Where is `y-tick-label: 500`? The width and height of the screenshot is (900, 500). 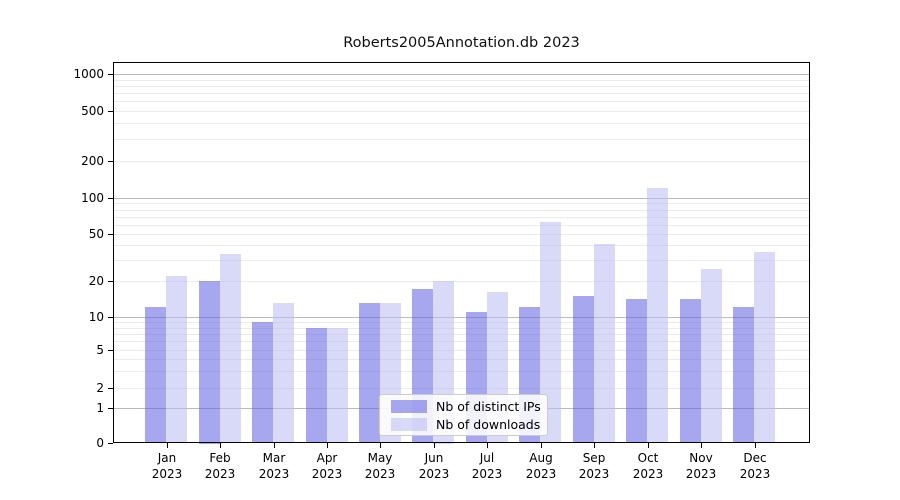
y-tick-label: 500 is located at coordinates (92, 111).